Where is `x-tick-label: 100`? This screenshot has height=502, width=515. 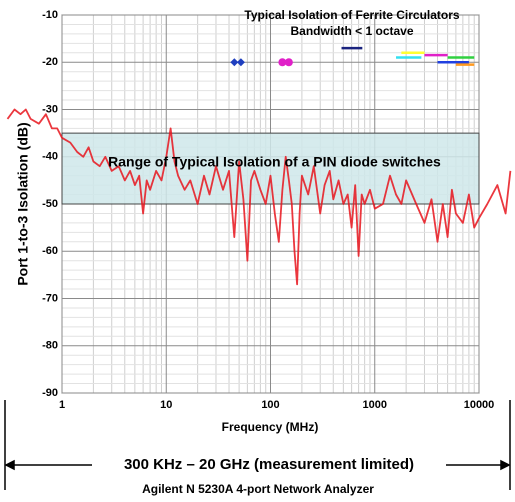
x-tick-label: 100 is located at coordinates (270, 405).